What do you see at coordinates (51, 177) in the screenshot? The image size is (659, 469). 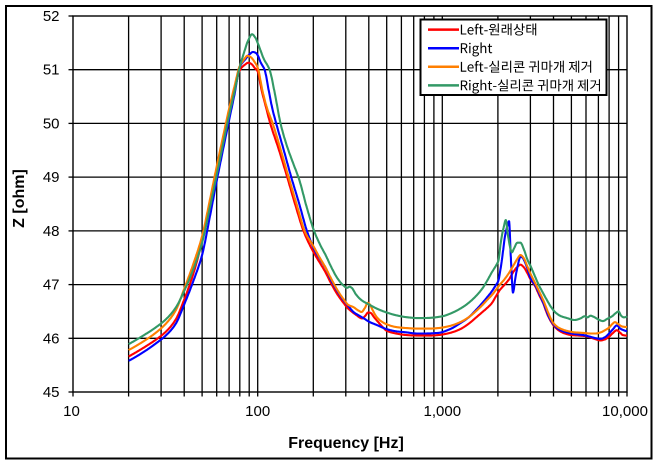 I see `svg-text: 49` at bounding box center [51, 177].